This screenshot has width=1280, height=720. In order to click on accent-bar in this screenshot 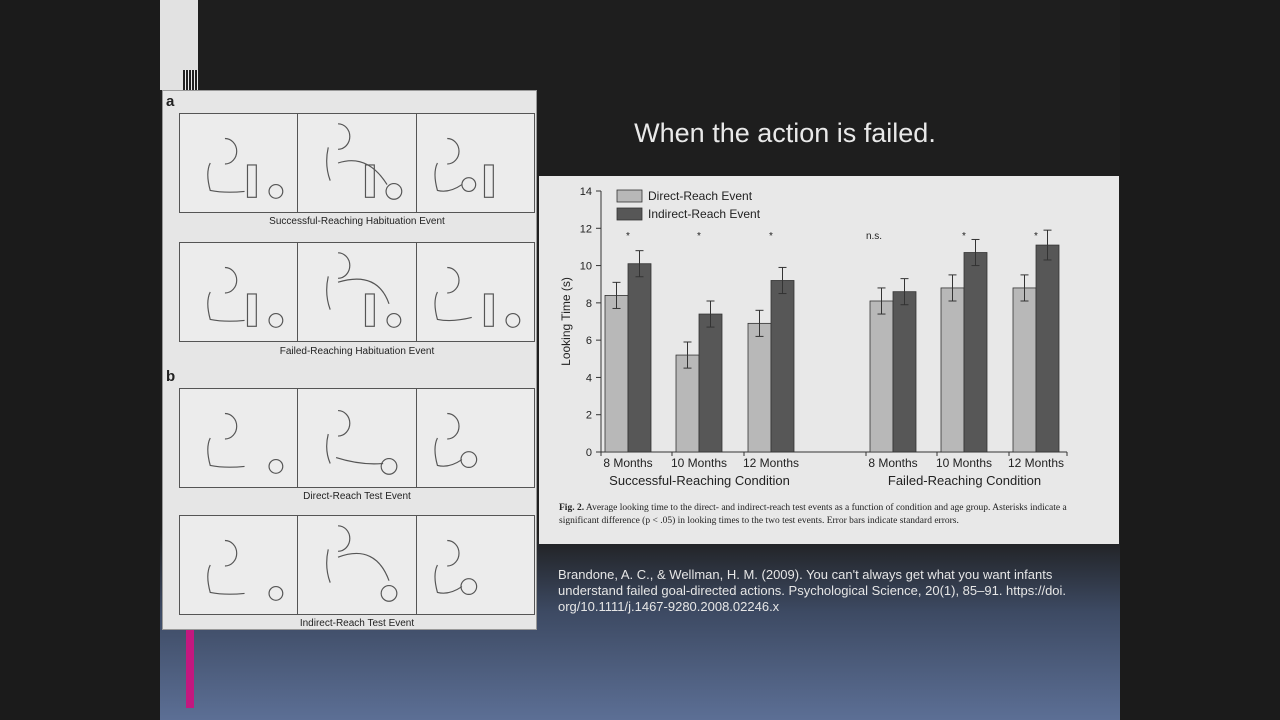, I will do `click(190, 668)`.